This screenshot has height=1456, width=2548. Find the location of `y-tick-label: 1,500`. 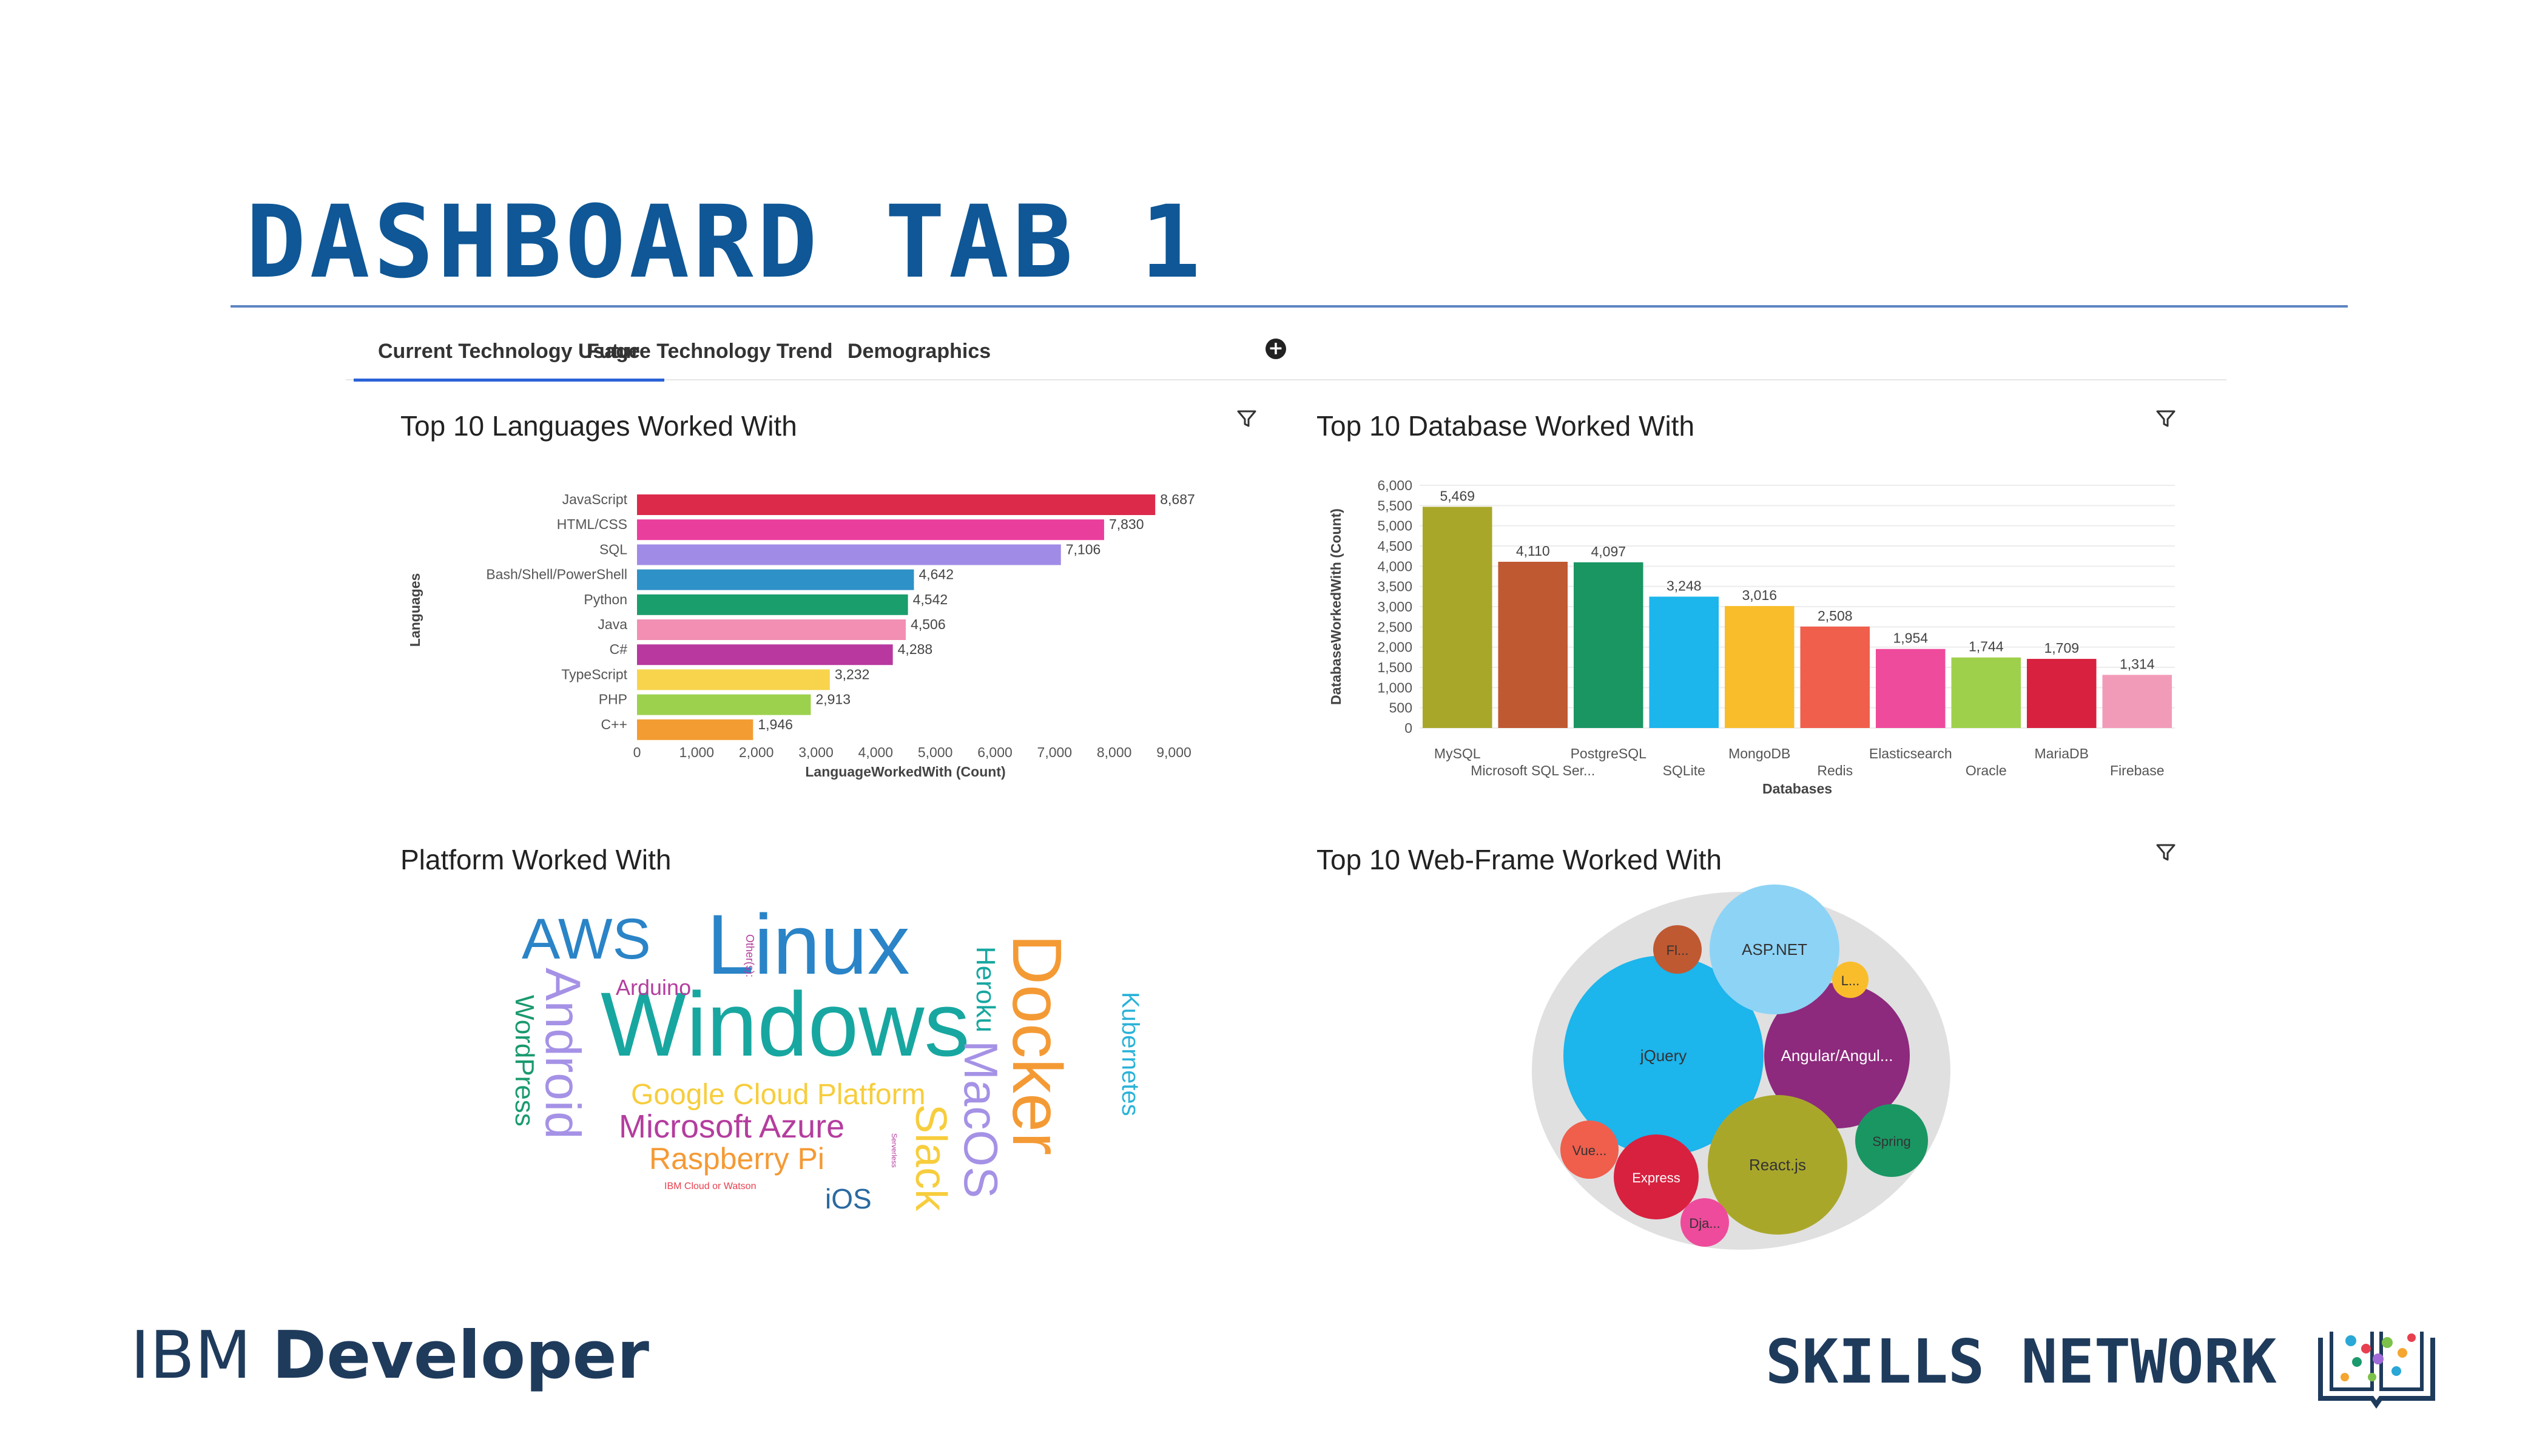

y-tick-label: 1,500 is located at coordinates (1394, 667).